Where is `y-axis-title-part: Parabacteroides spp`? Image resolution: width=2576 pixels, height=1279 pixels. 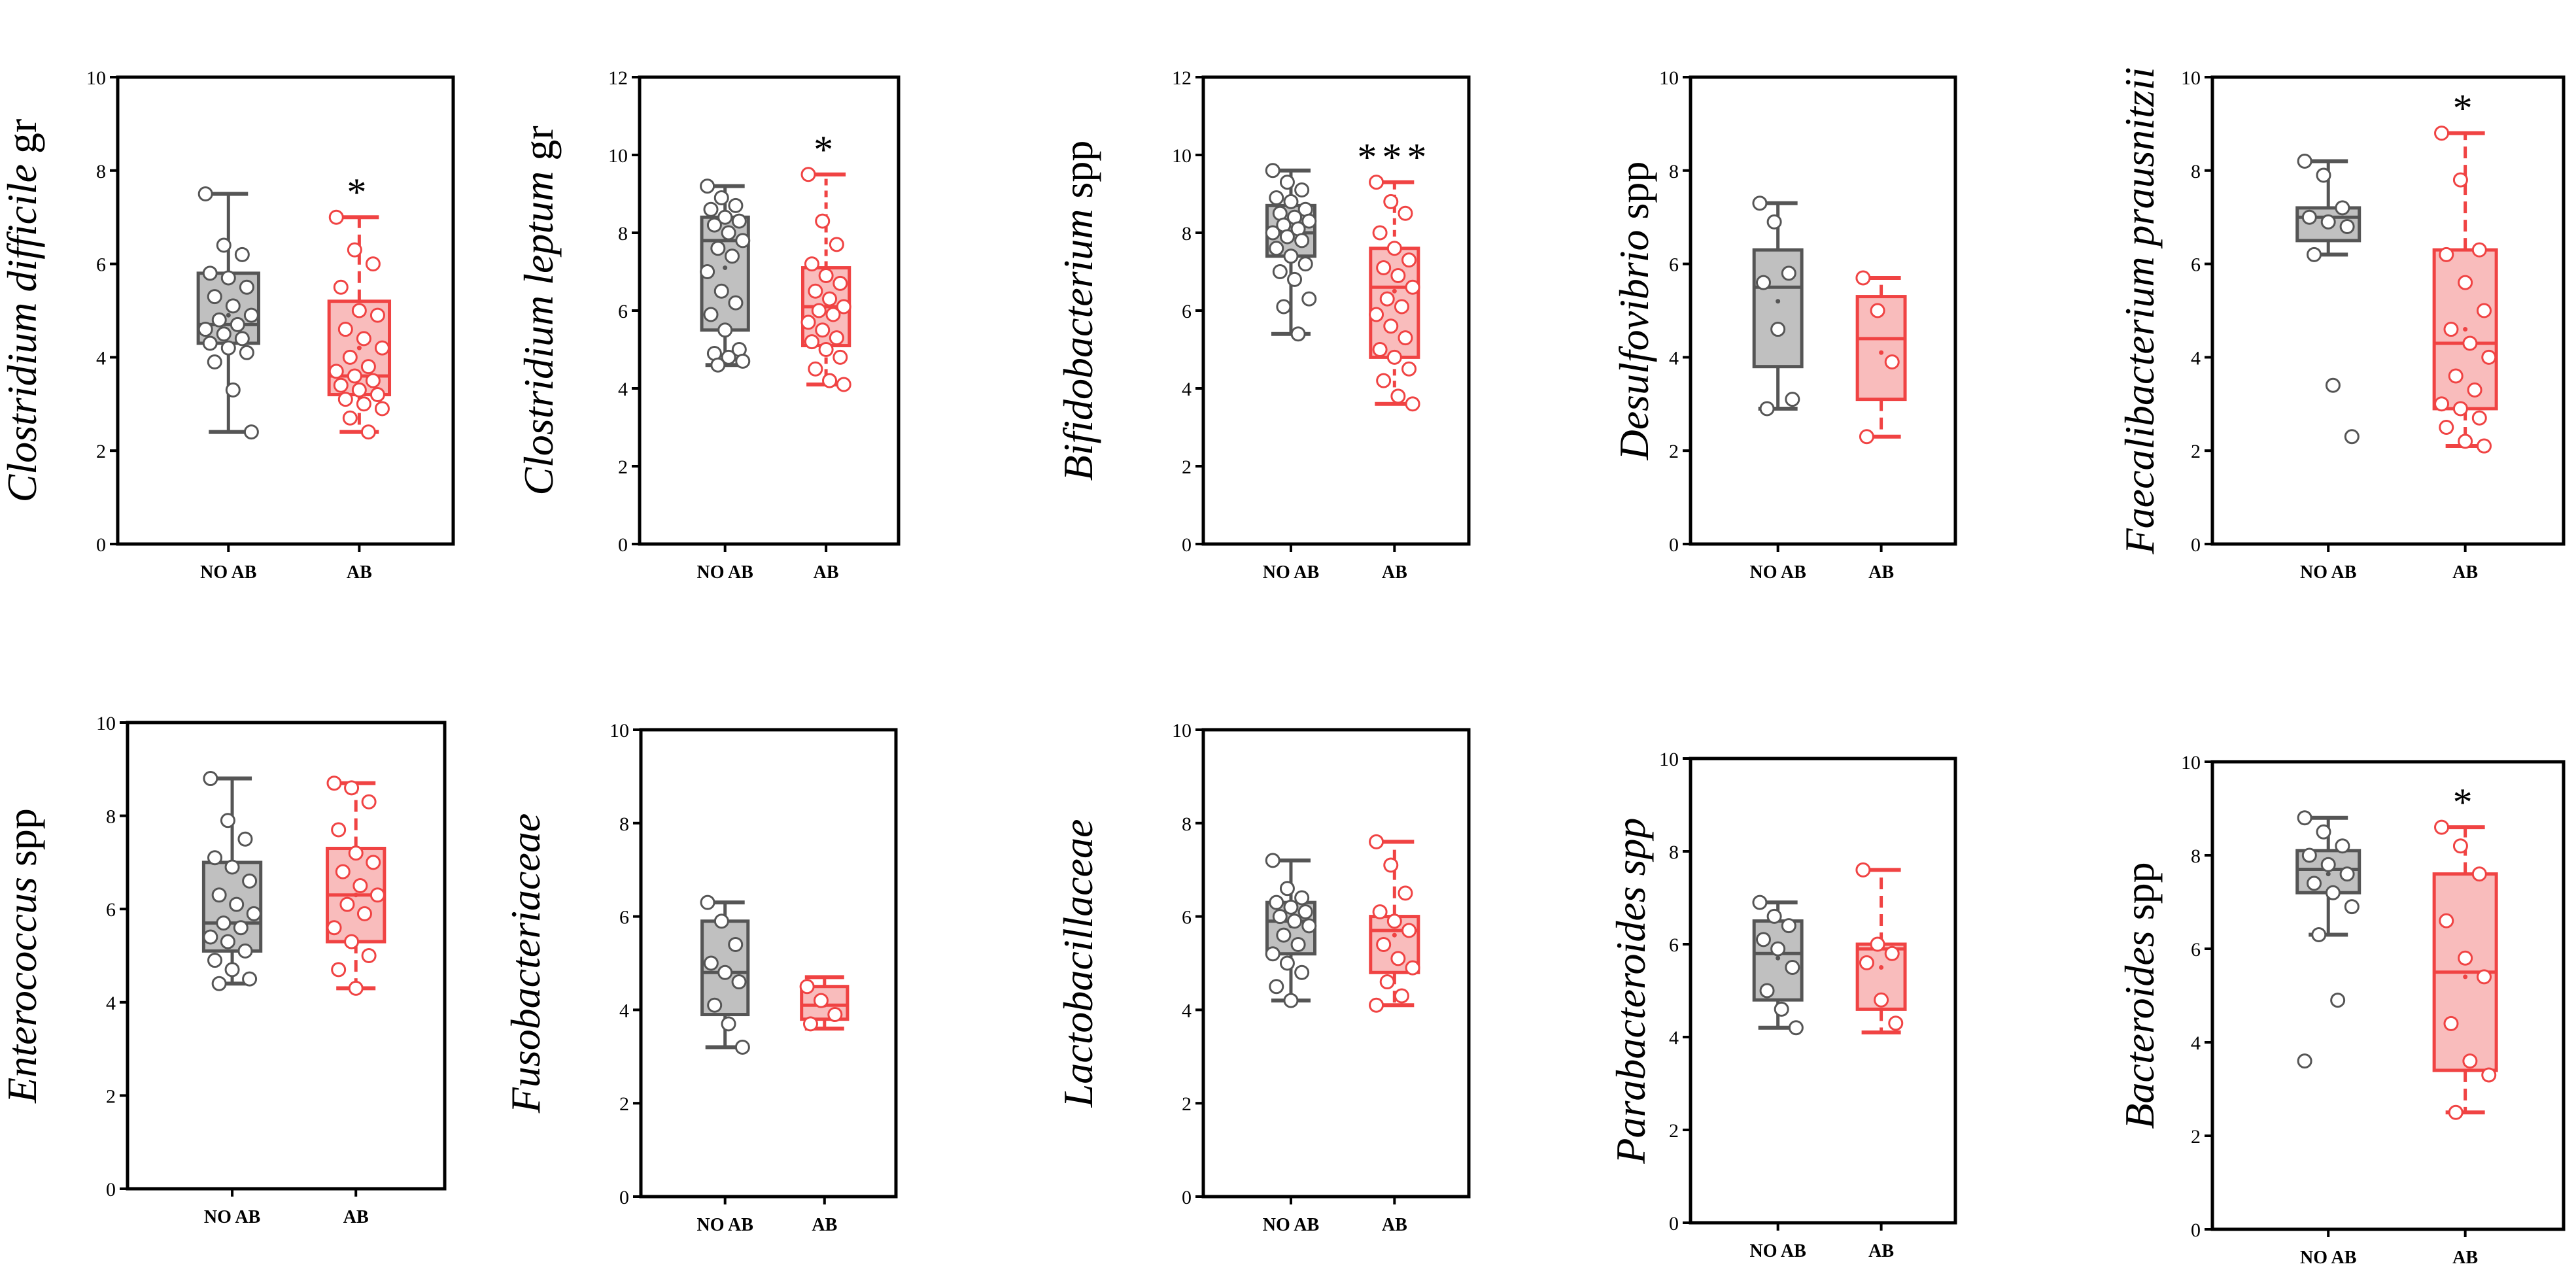
y-axis-title-part: Parabacteroides spp is located at coordinates (1631, 990).